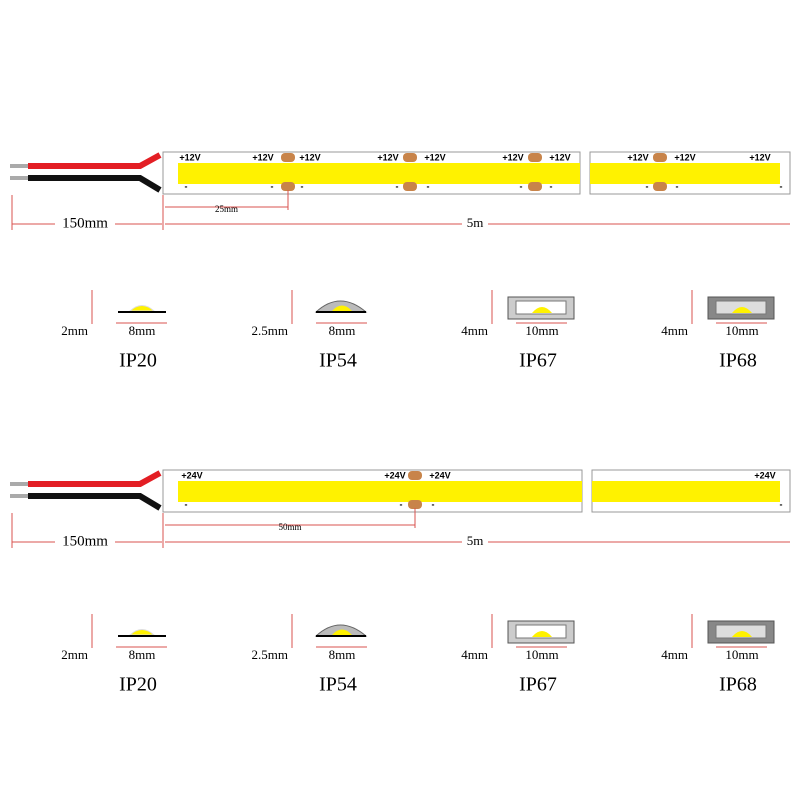  What do you see at coordinates (289, 527) in the screenshot?
I see `cut-spacing: 50mm` at bounding box center [289, 527].